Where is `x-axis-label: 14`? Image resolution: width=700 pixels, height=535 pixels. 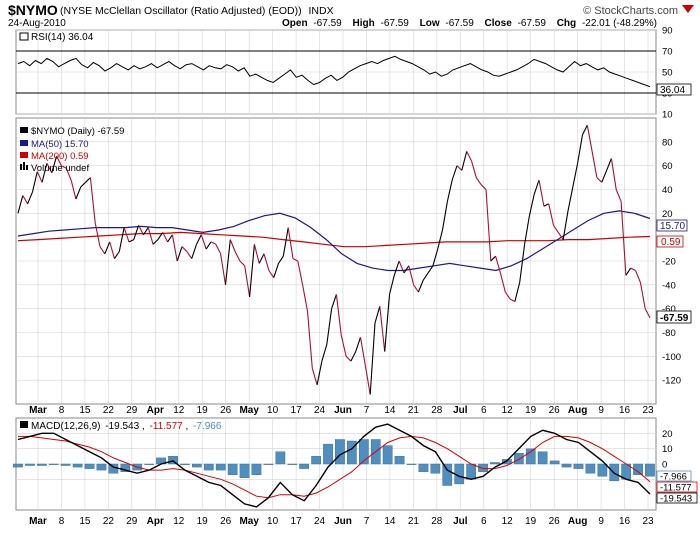 x-axis-label: 14 is located at coordinates (390, 410).